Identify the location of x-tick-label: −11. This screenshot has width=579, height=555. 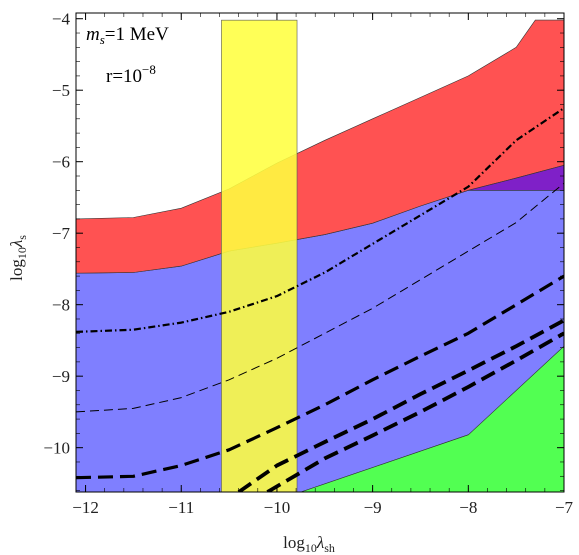
(181, 507).